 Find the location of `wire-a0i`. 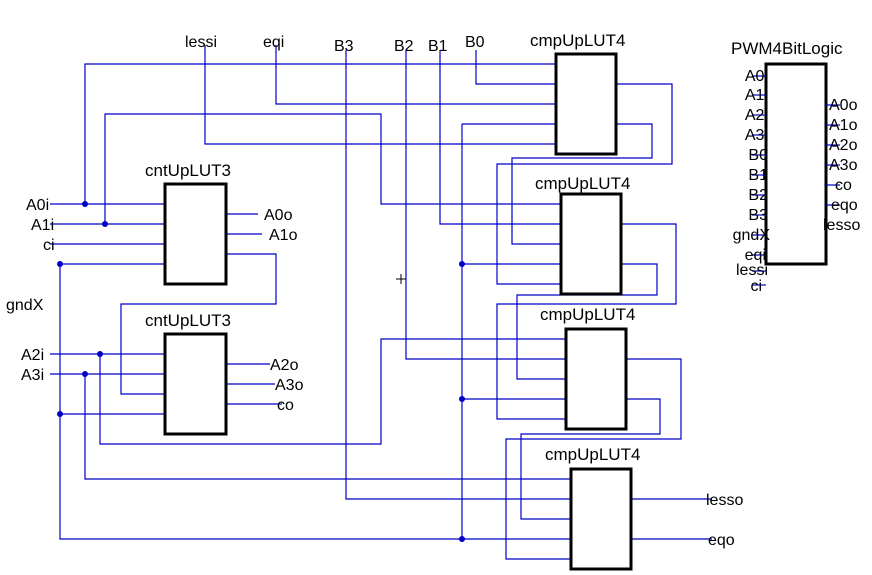

wire-a0i is located at coordinates (303, 134).